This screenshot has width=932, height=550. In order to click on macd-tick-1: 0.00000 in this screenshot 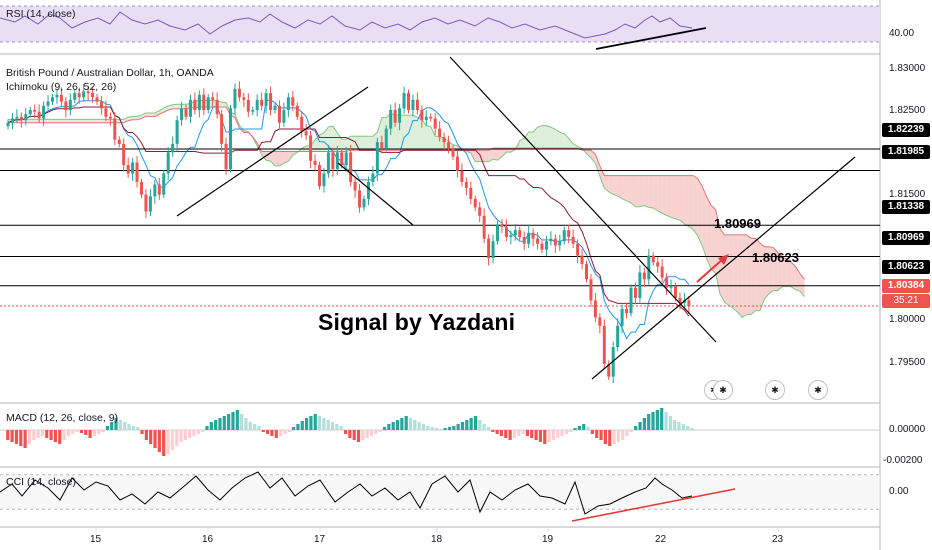, I will do `click(907, 429)`.